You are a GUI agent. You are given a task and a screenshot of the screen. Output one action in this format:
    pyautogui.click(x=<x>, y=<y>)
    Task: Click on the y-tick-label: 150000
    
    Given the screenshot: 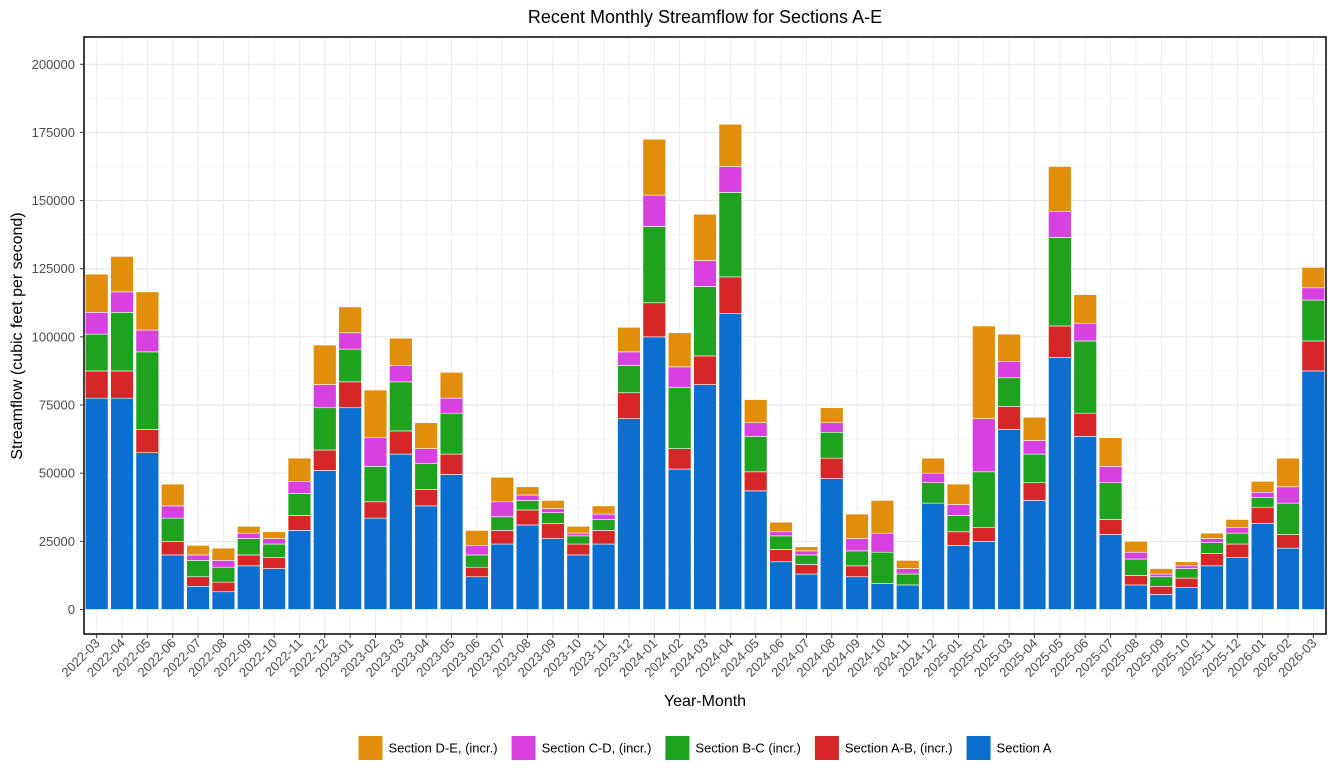 What is the action you would take?
    pyautogui.click(x=53, y=200)
    